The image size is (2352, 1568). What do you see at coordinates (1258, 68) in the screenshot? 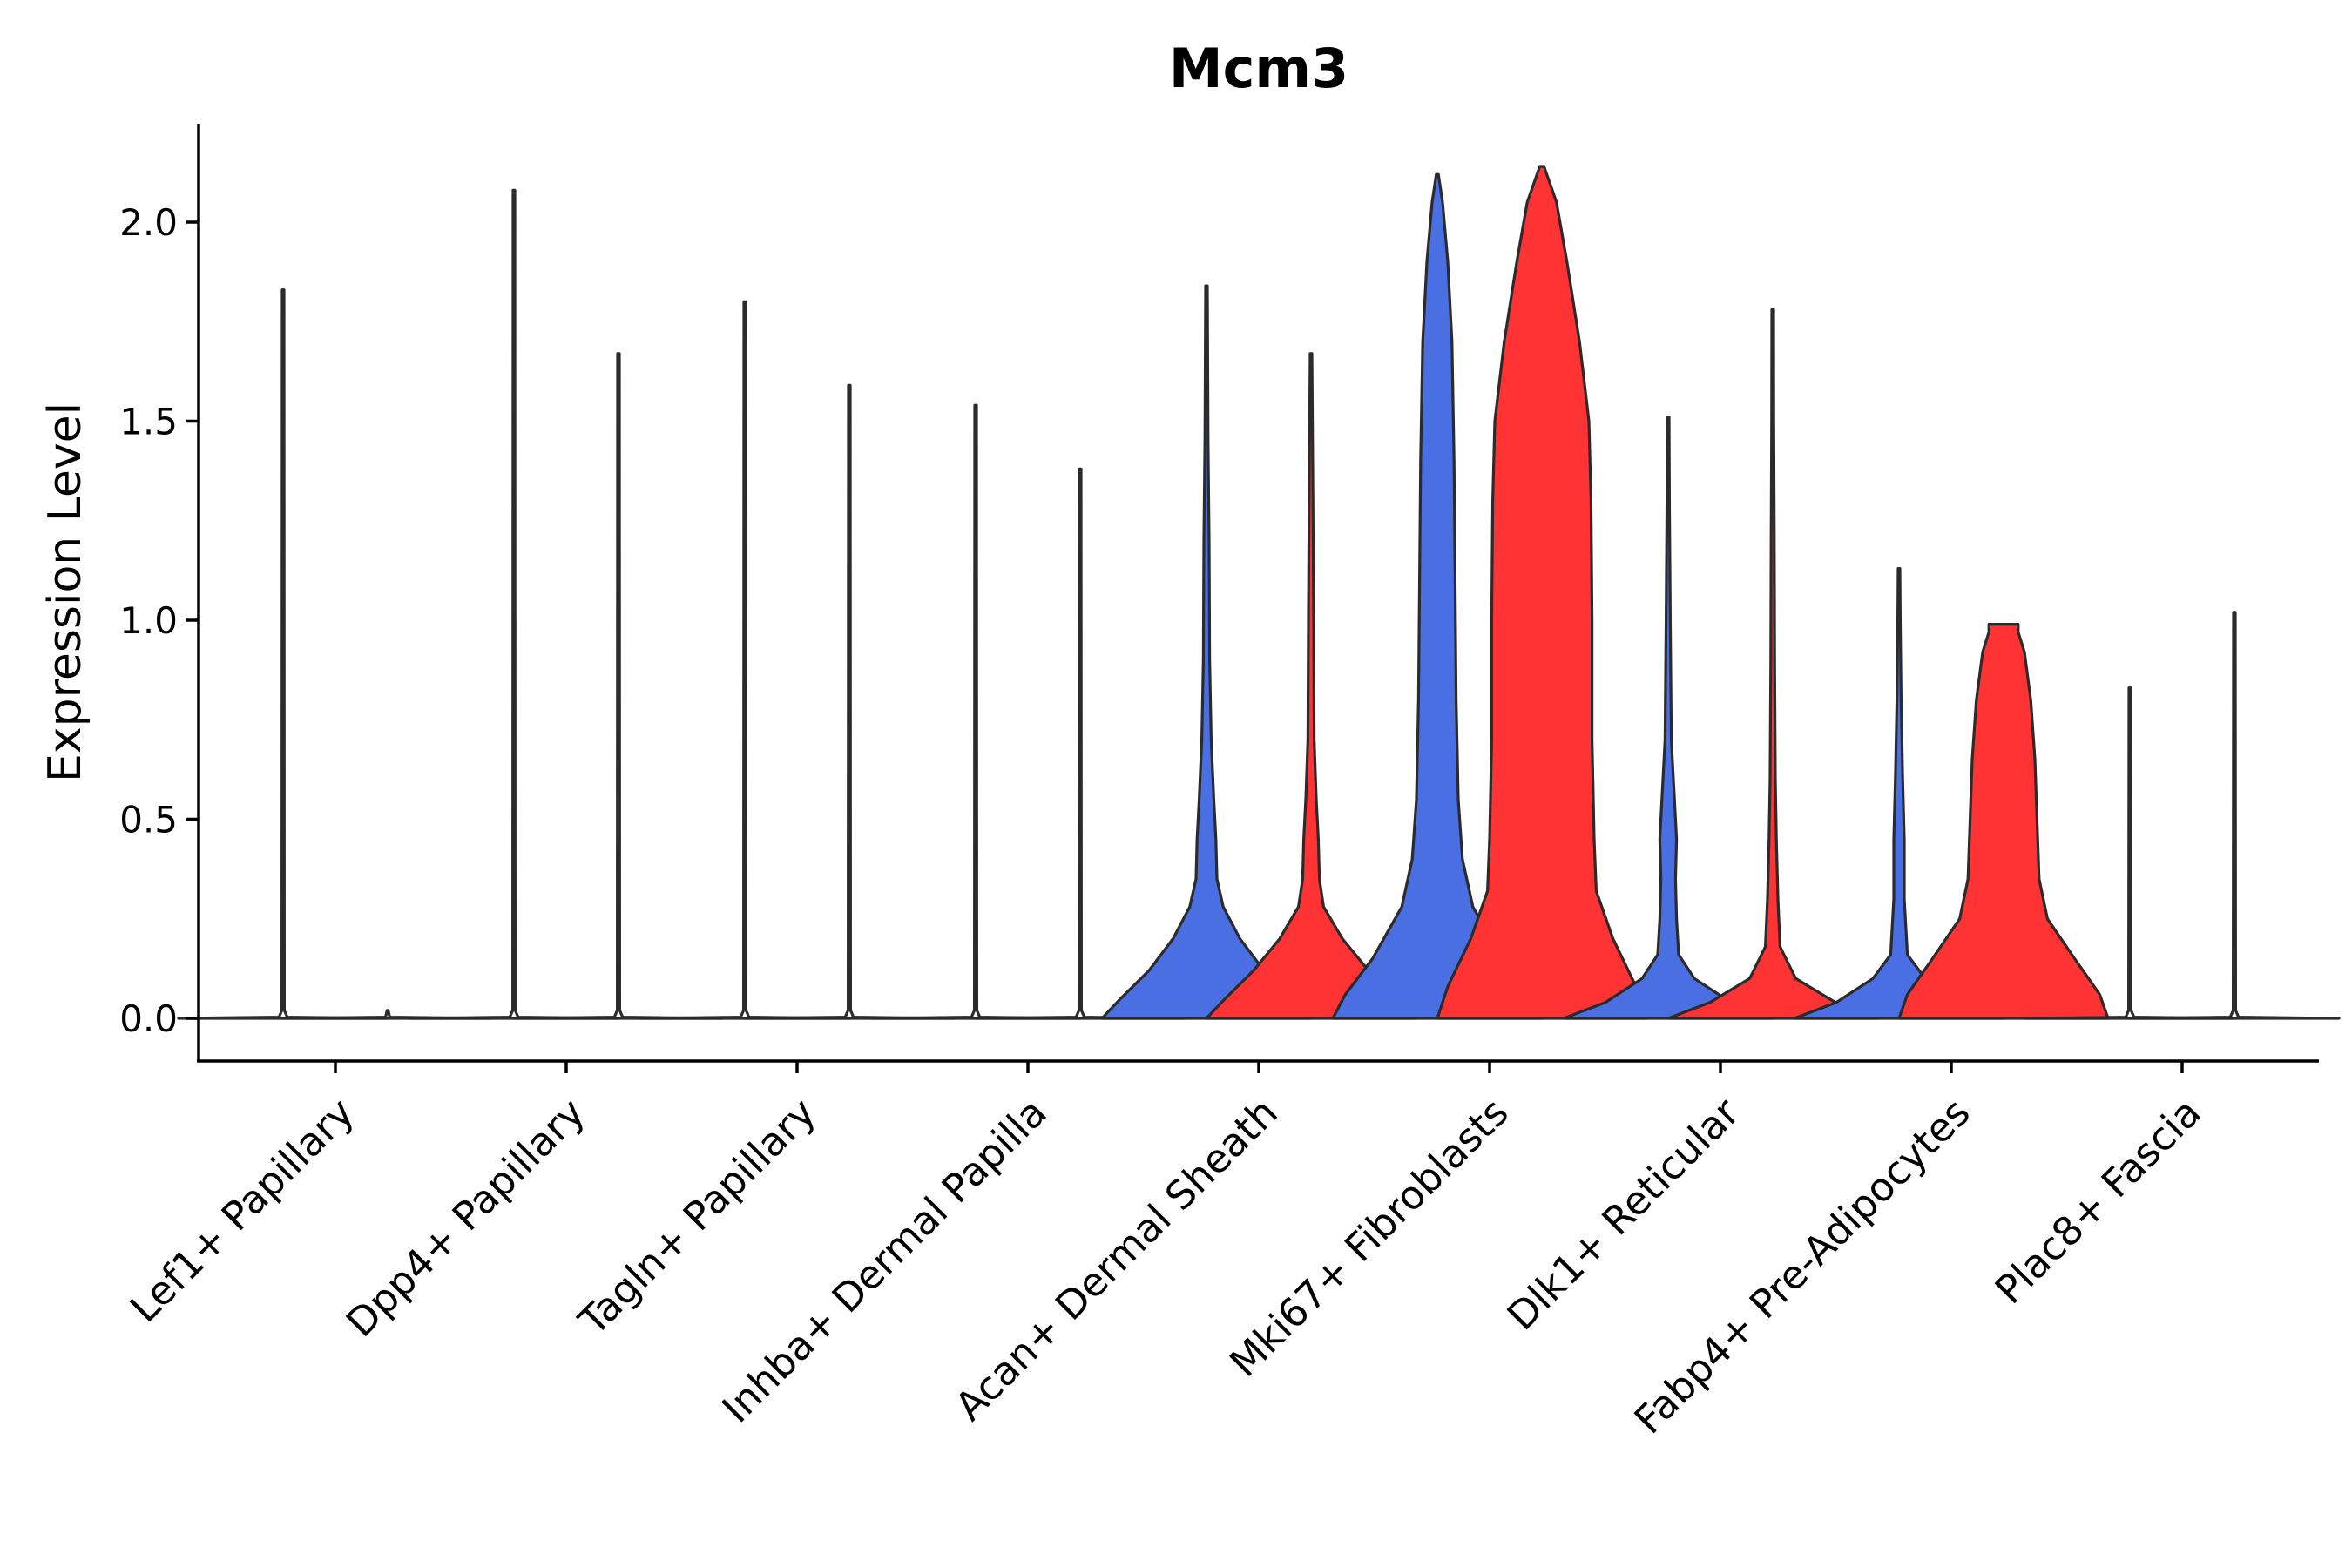
I see `chart-title: Mcm3` at bounding box center [1258, 68].